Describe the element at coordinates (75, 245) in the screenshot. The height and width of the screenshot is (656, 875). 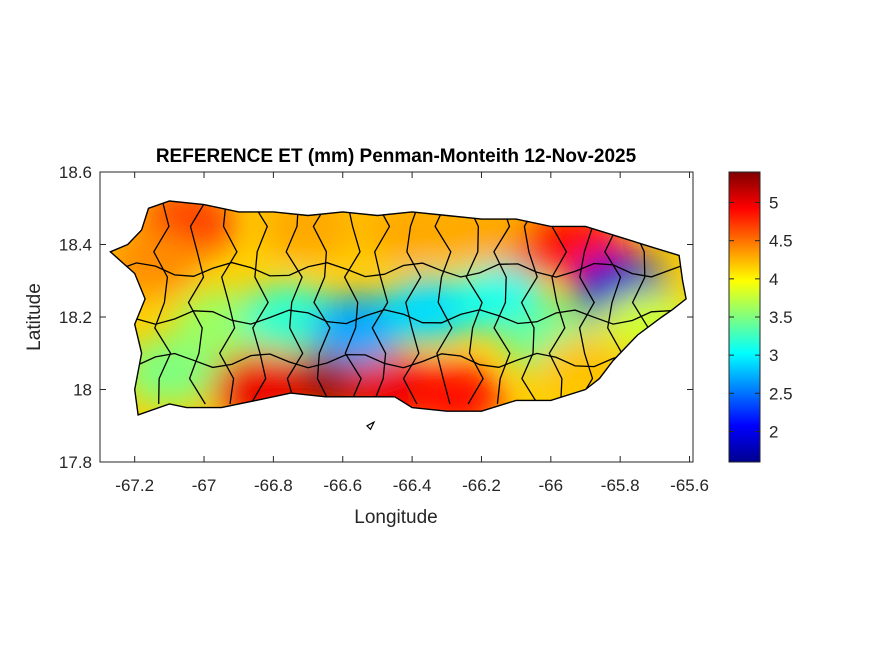
I see `y-tick-label: 18.4` at that location.